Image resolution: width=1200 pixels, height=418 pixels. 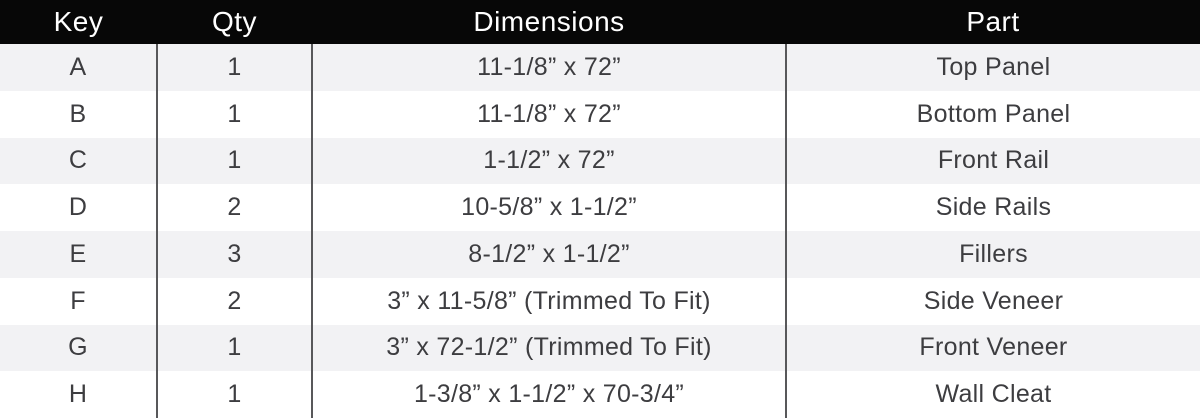 What do you see at coordinates (548, 254) in the screenshot?
I see `cell-dimensions: 8-1/2” x 1-1/2”` at bounding box center [548, 254].